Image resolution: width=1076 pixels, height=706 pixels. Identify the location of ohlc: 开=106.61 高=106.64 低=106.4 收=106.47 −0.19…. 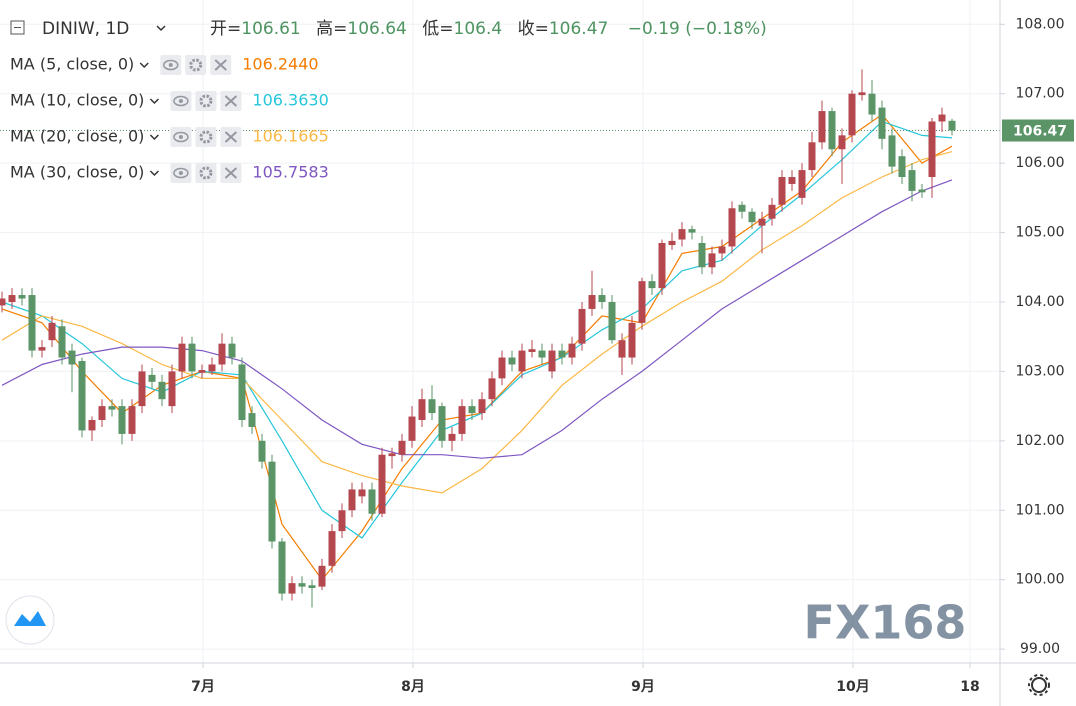
(488, 29).